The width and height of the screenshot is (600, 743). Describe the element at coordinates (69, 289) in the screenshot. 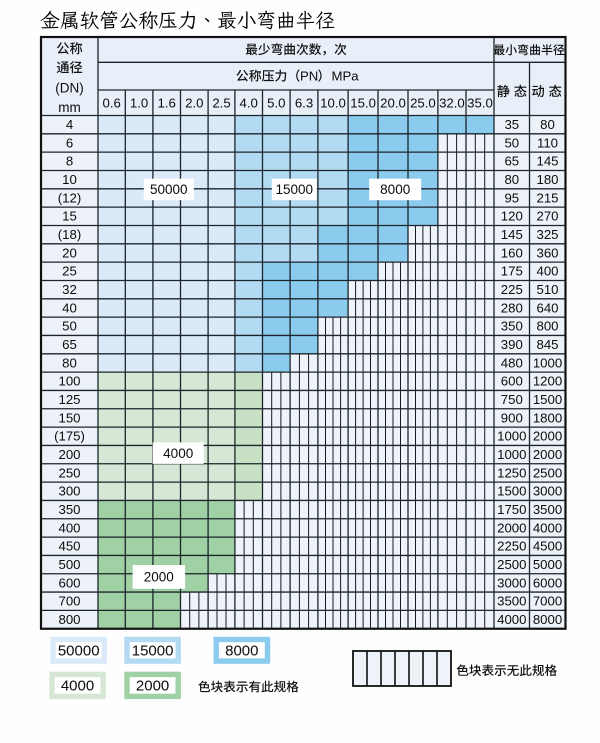

I see `svg-text: 32` at that location.